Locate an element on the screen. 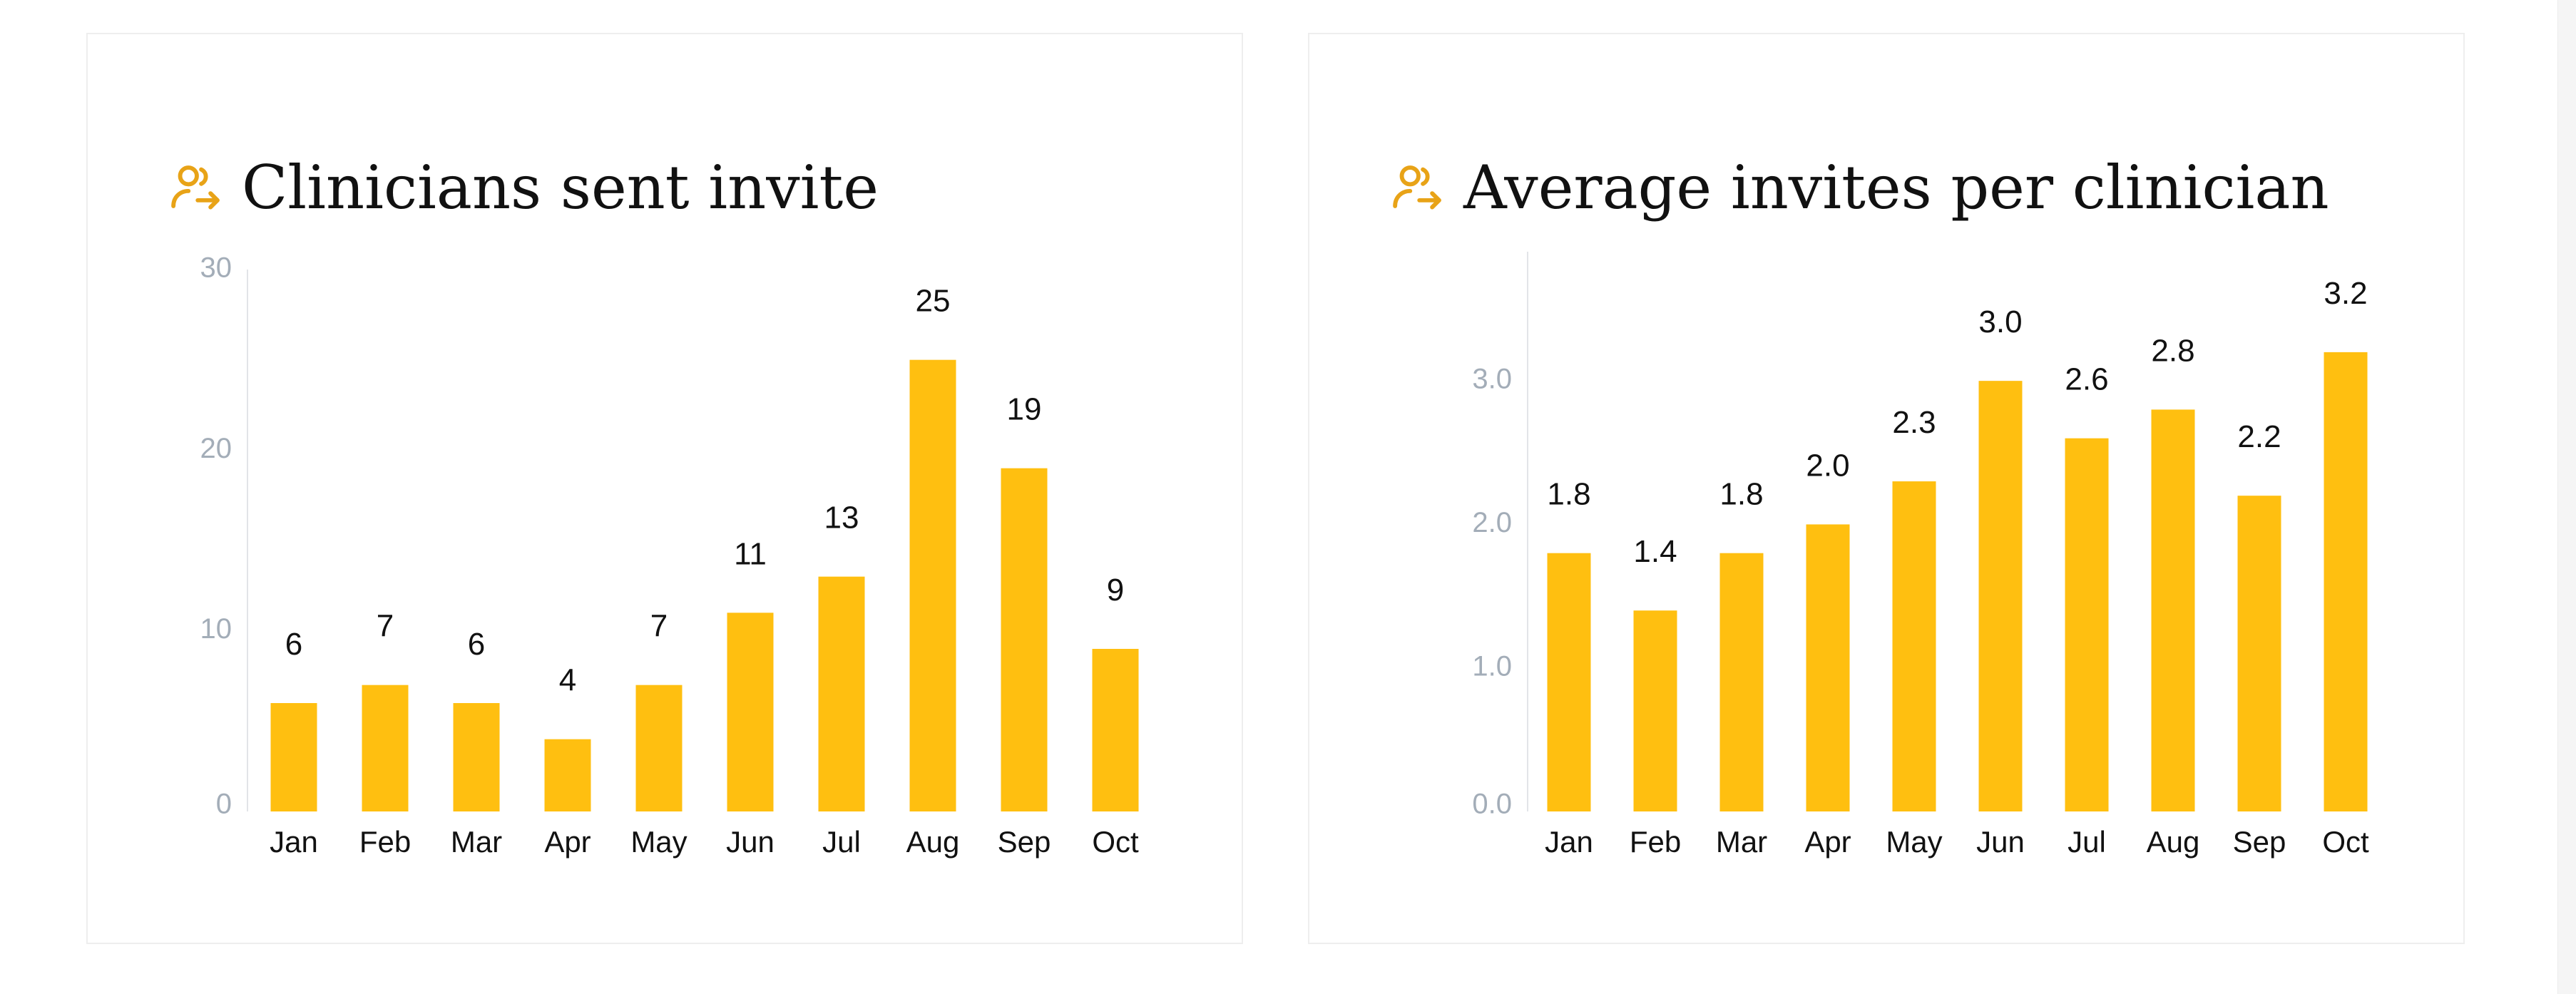 The width and height of the screenshot is (2576, 994). y-tick-label: 0.0 is located at coordinates (1492, 804).